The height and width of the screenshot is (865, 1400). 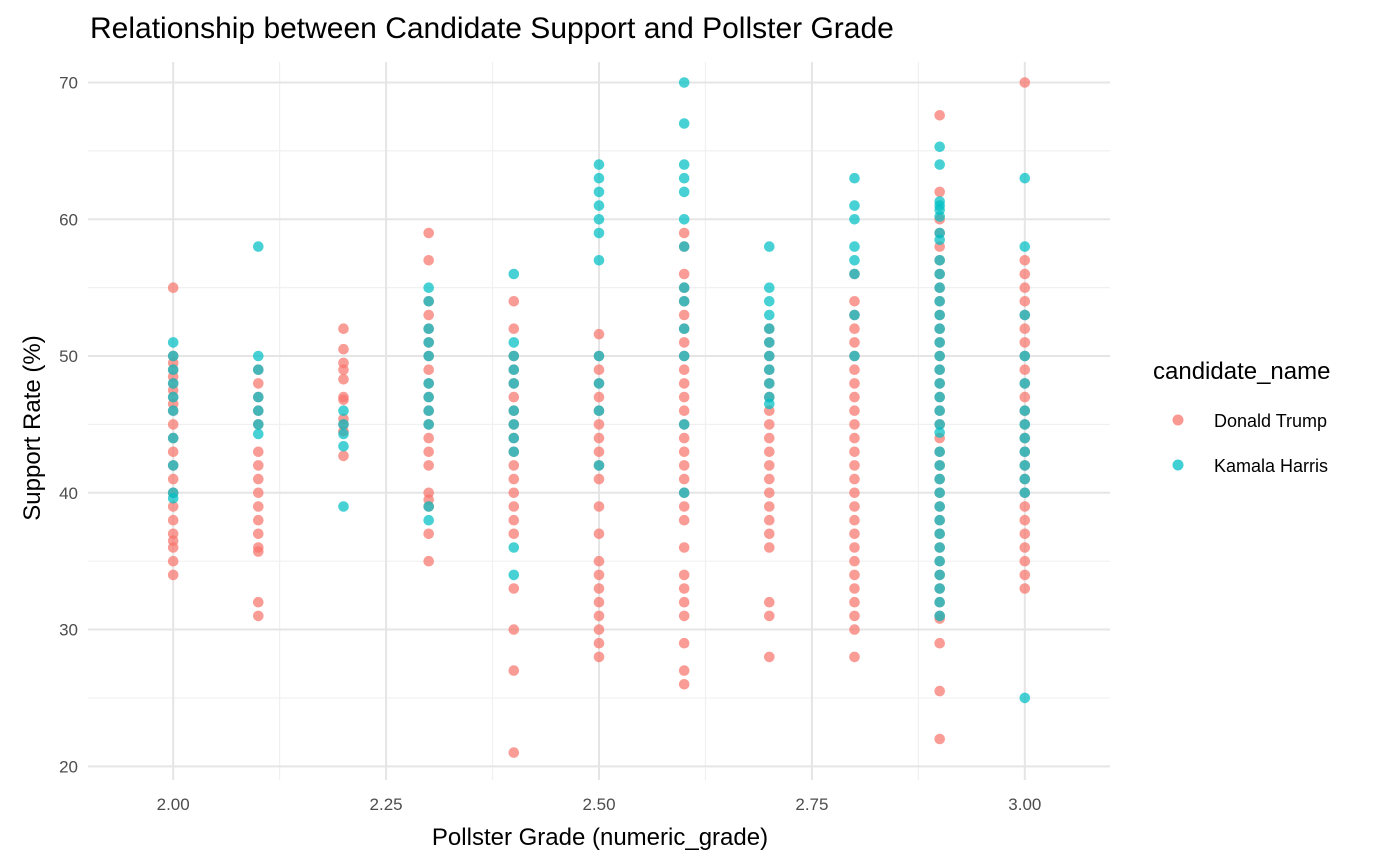 What do you see at coordinates (1178, 465) in the screenshot?
I see `legend-swatch-kamala-harris` at bounding box center [1178, 465].